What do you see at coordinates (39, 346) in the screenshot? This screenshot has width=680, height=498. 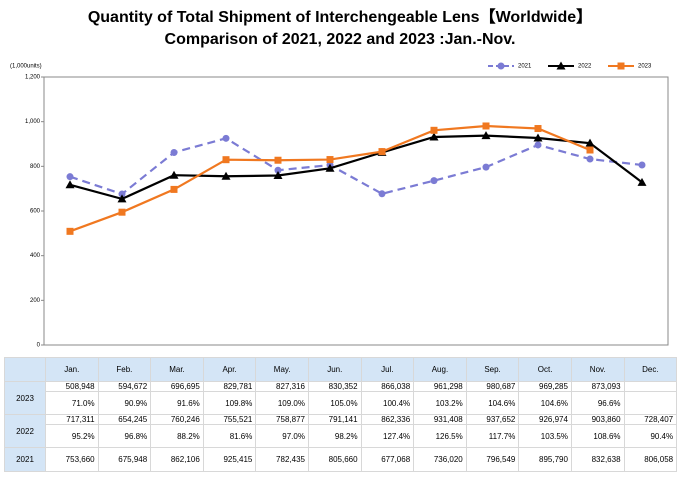 I see `y-tick-label: 0` at bounding box center [39, 346].